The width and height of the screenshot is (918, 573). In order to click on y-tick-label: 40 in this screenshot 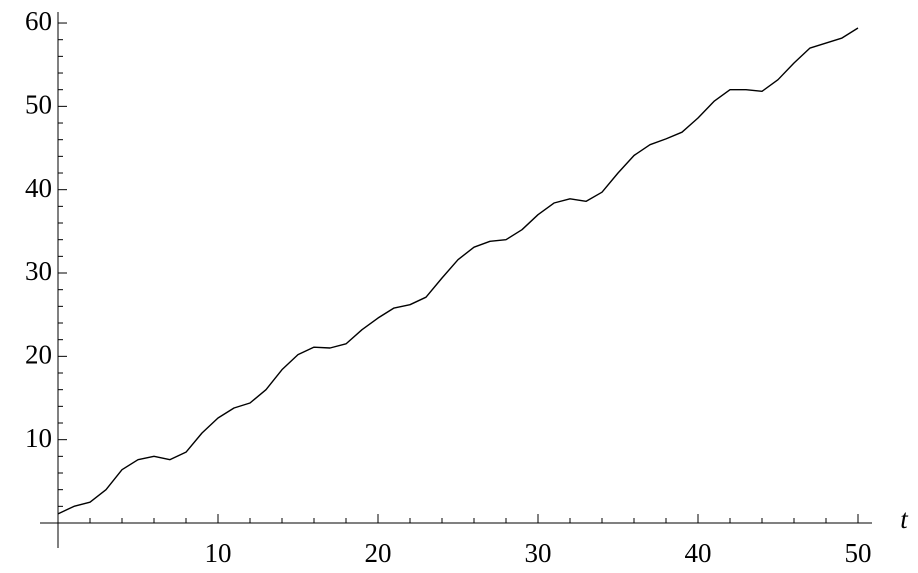, I will do `click(38, 188)`.